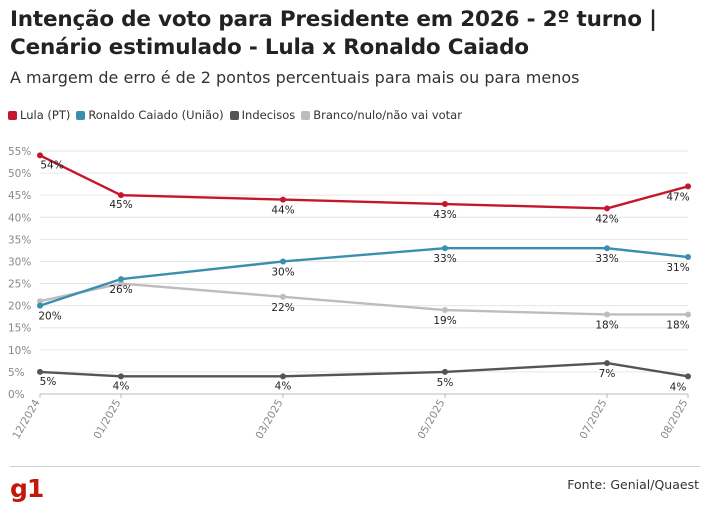 The width and height of the screenshot is (708, 514). Describe the element at coordinates (607, 374) in the screenshot. I see `data-label: 7%` at that location.